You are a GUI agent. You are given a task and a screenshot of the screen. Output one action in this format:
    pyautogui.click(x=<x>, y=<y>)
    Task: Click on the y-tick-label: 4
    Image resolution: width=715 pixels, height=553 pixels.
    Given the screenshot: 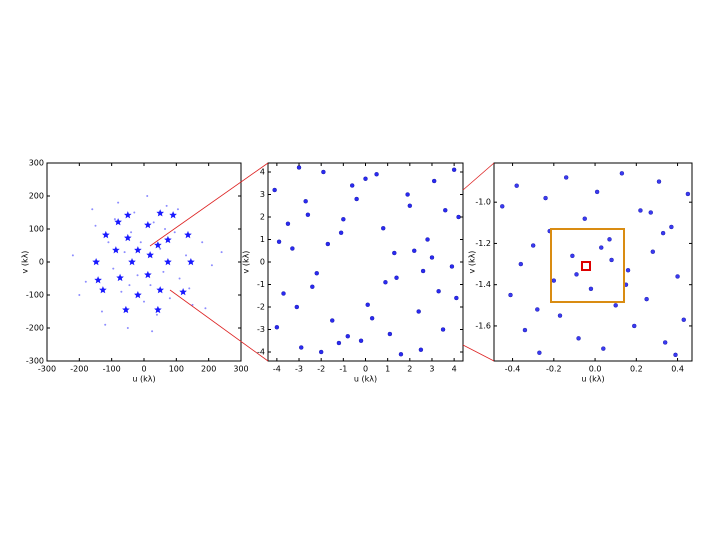 What is the action you would take?
    pyautogui.click(x=262, y=172)
    